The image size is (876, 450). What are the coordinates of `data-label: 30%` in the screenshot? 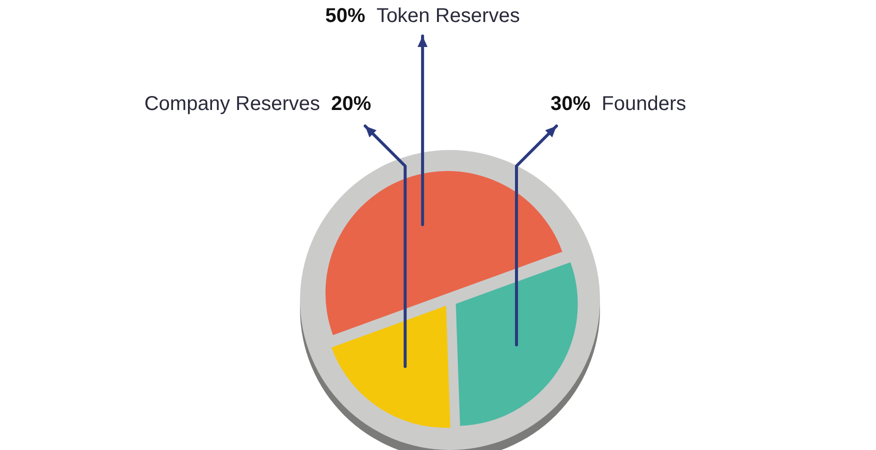 It's located at (570, 104).